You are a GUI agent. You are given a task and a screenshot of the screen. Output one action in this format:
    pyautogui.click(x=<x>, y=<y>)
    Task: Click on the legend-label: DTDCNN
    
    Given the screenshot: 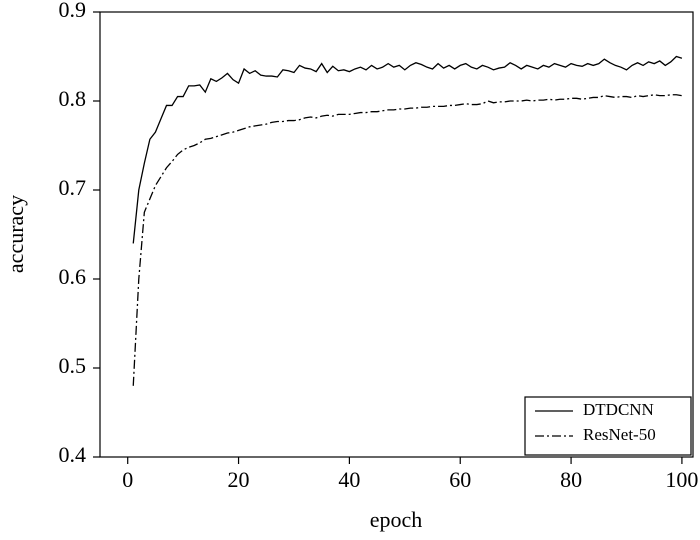 What is the action you would take?
    pyautogui.click(x=618, y=409)
    